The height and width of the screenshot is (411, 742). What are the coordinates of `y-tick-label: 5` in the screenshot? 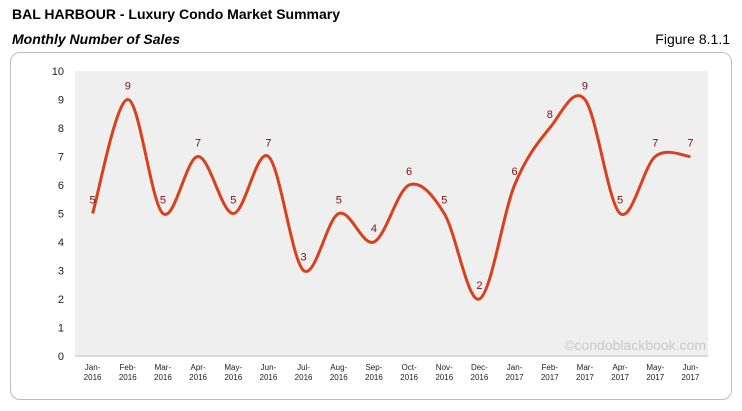 It's located at (61, 215).